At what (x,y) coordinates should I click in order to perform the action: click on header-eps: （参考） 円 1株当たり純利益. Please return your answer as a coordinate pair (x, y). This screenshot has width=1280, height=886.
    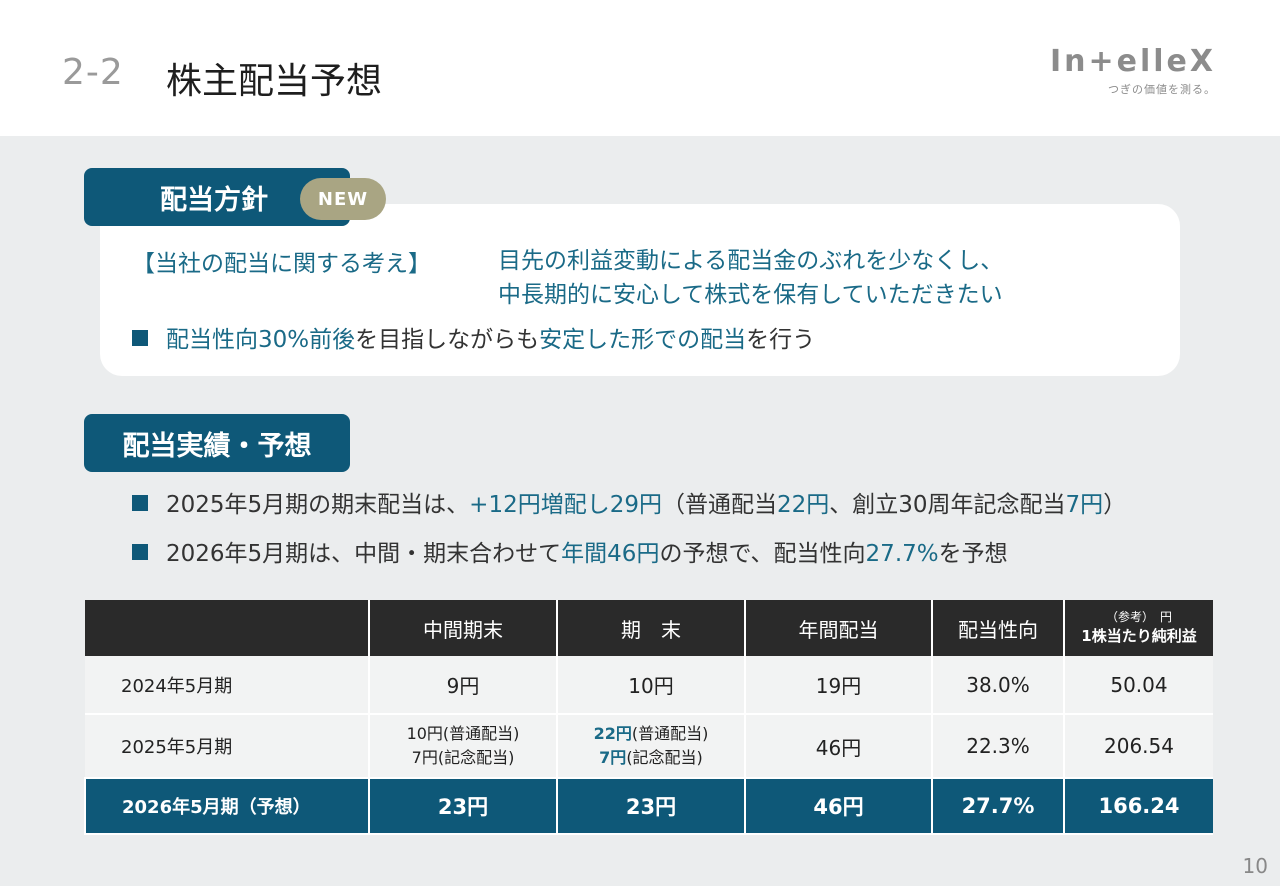
    Looking at the image, I should click on (1138, 628).